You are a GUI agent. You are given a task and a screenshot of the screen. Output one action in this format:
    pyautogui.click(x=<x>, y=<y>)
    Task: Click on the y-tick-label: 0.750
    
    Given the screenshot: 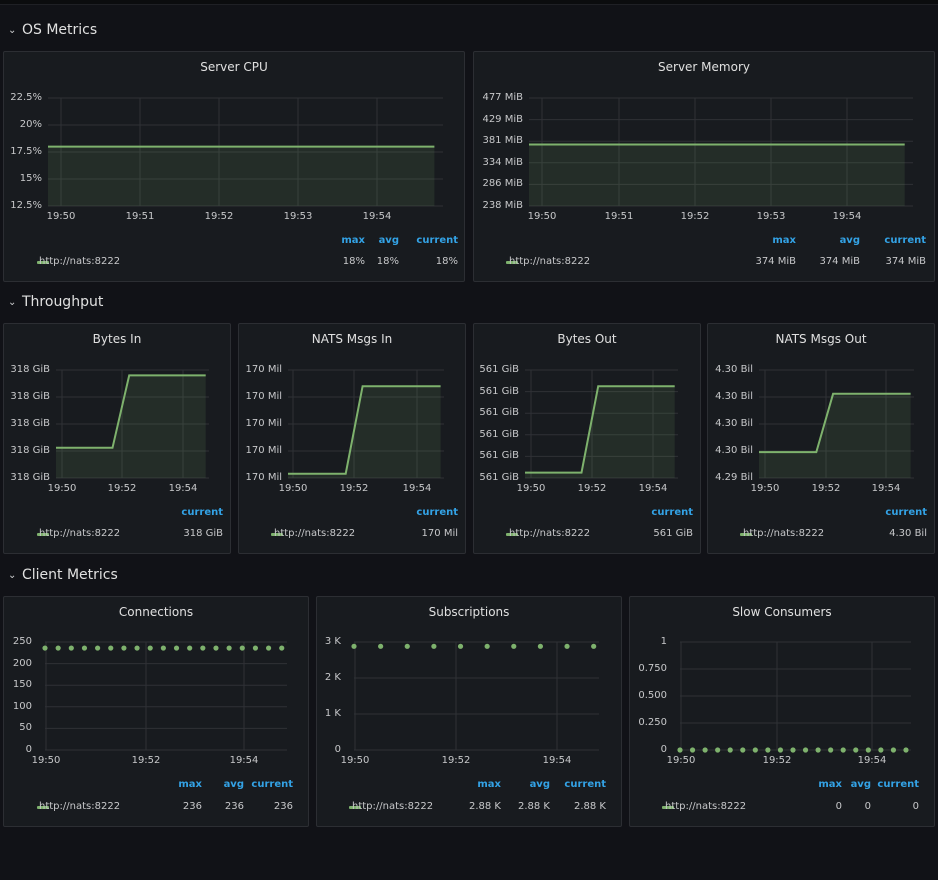 What is the action you would take?
    pyautogui.click(x=652, y=668)
    